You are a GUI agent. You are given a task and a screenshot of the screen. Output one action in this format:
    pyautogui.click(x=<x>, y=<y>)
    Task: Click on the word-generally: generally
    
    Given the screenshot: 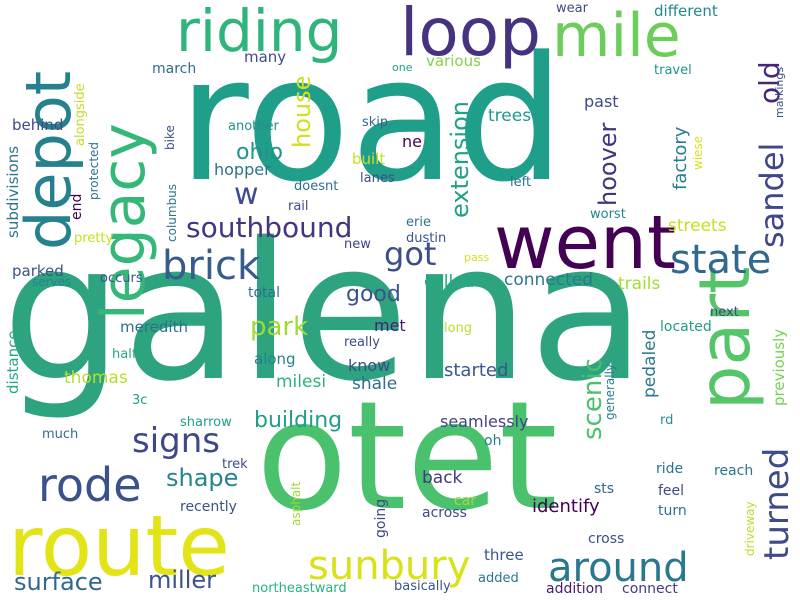 What is the action you would take?
    pyautogui.click(x=610, y=391)
    